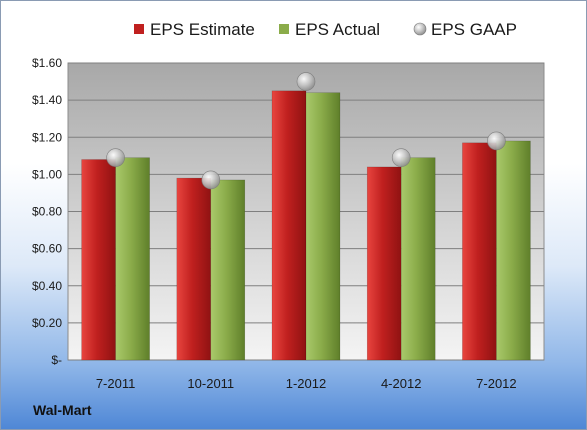  I want to click on y-tick-label: $0.20, so click(47, 323).